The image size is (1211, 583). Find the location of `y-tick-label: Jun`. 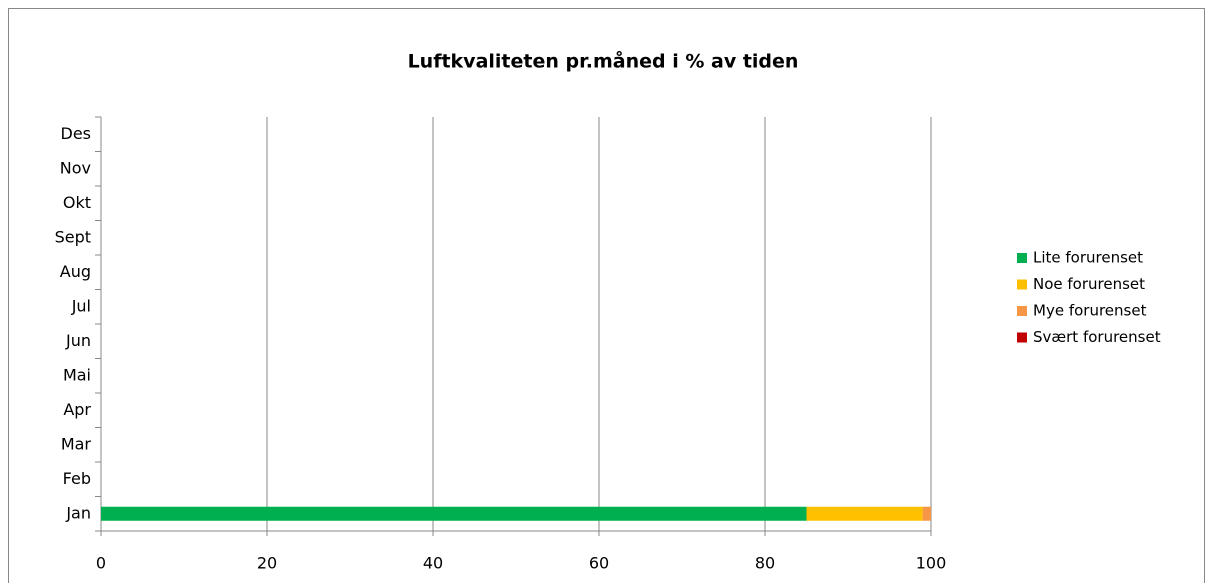

y-tick-label: Jun is located at coordinates (78, 340).